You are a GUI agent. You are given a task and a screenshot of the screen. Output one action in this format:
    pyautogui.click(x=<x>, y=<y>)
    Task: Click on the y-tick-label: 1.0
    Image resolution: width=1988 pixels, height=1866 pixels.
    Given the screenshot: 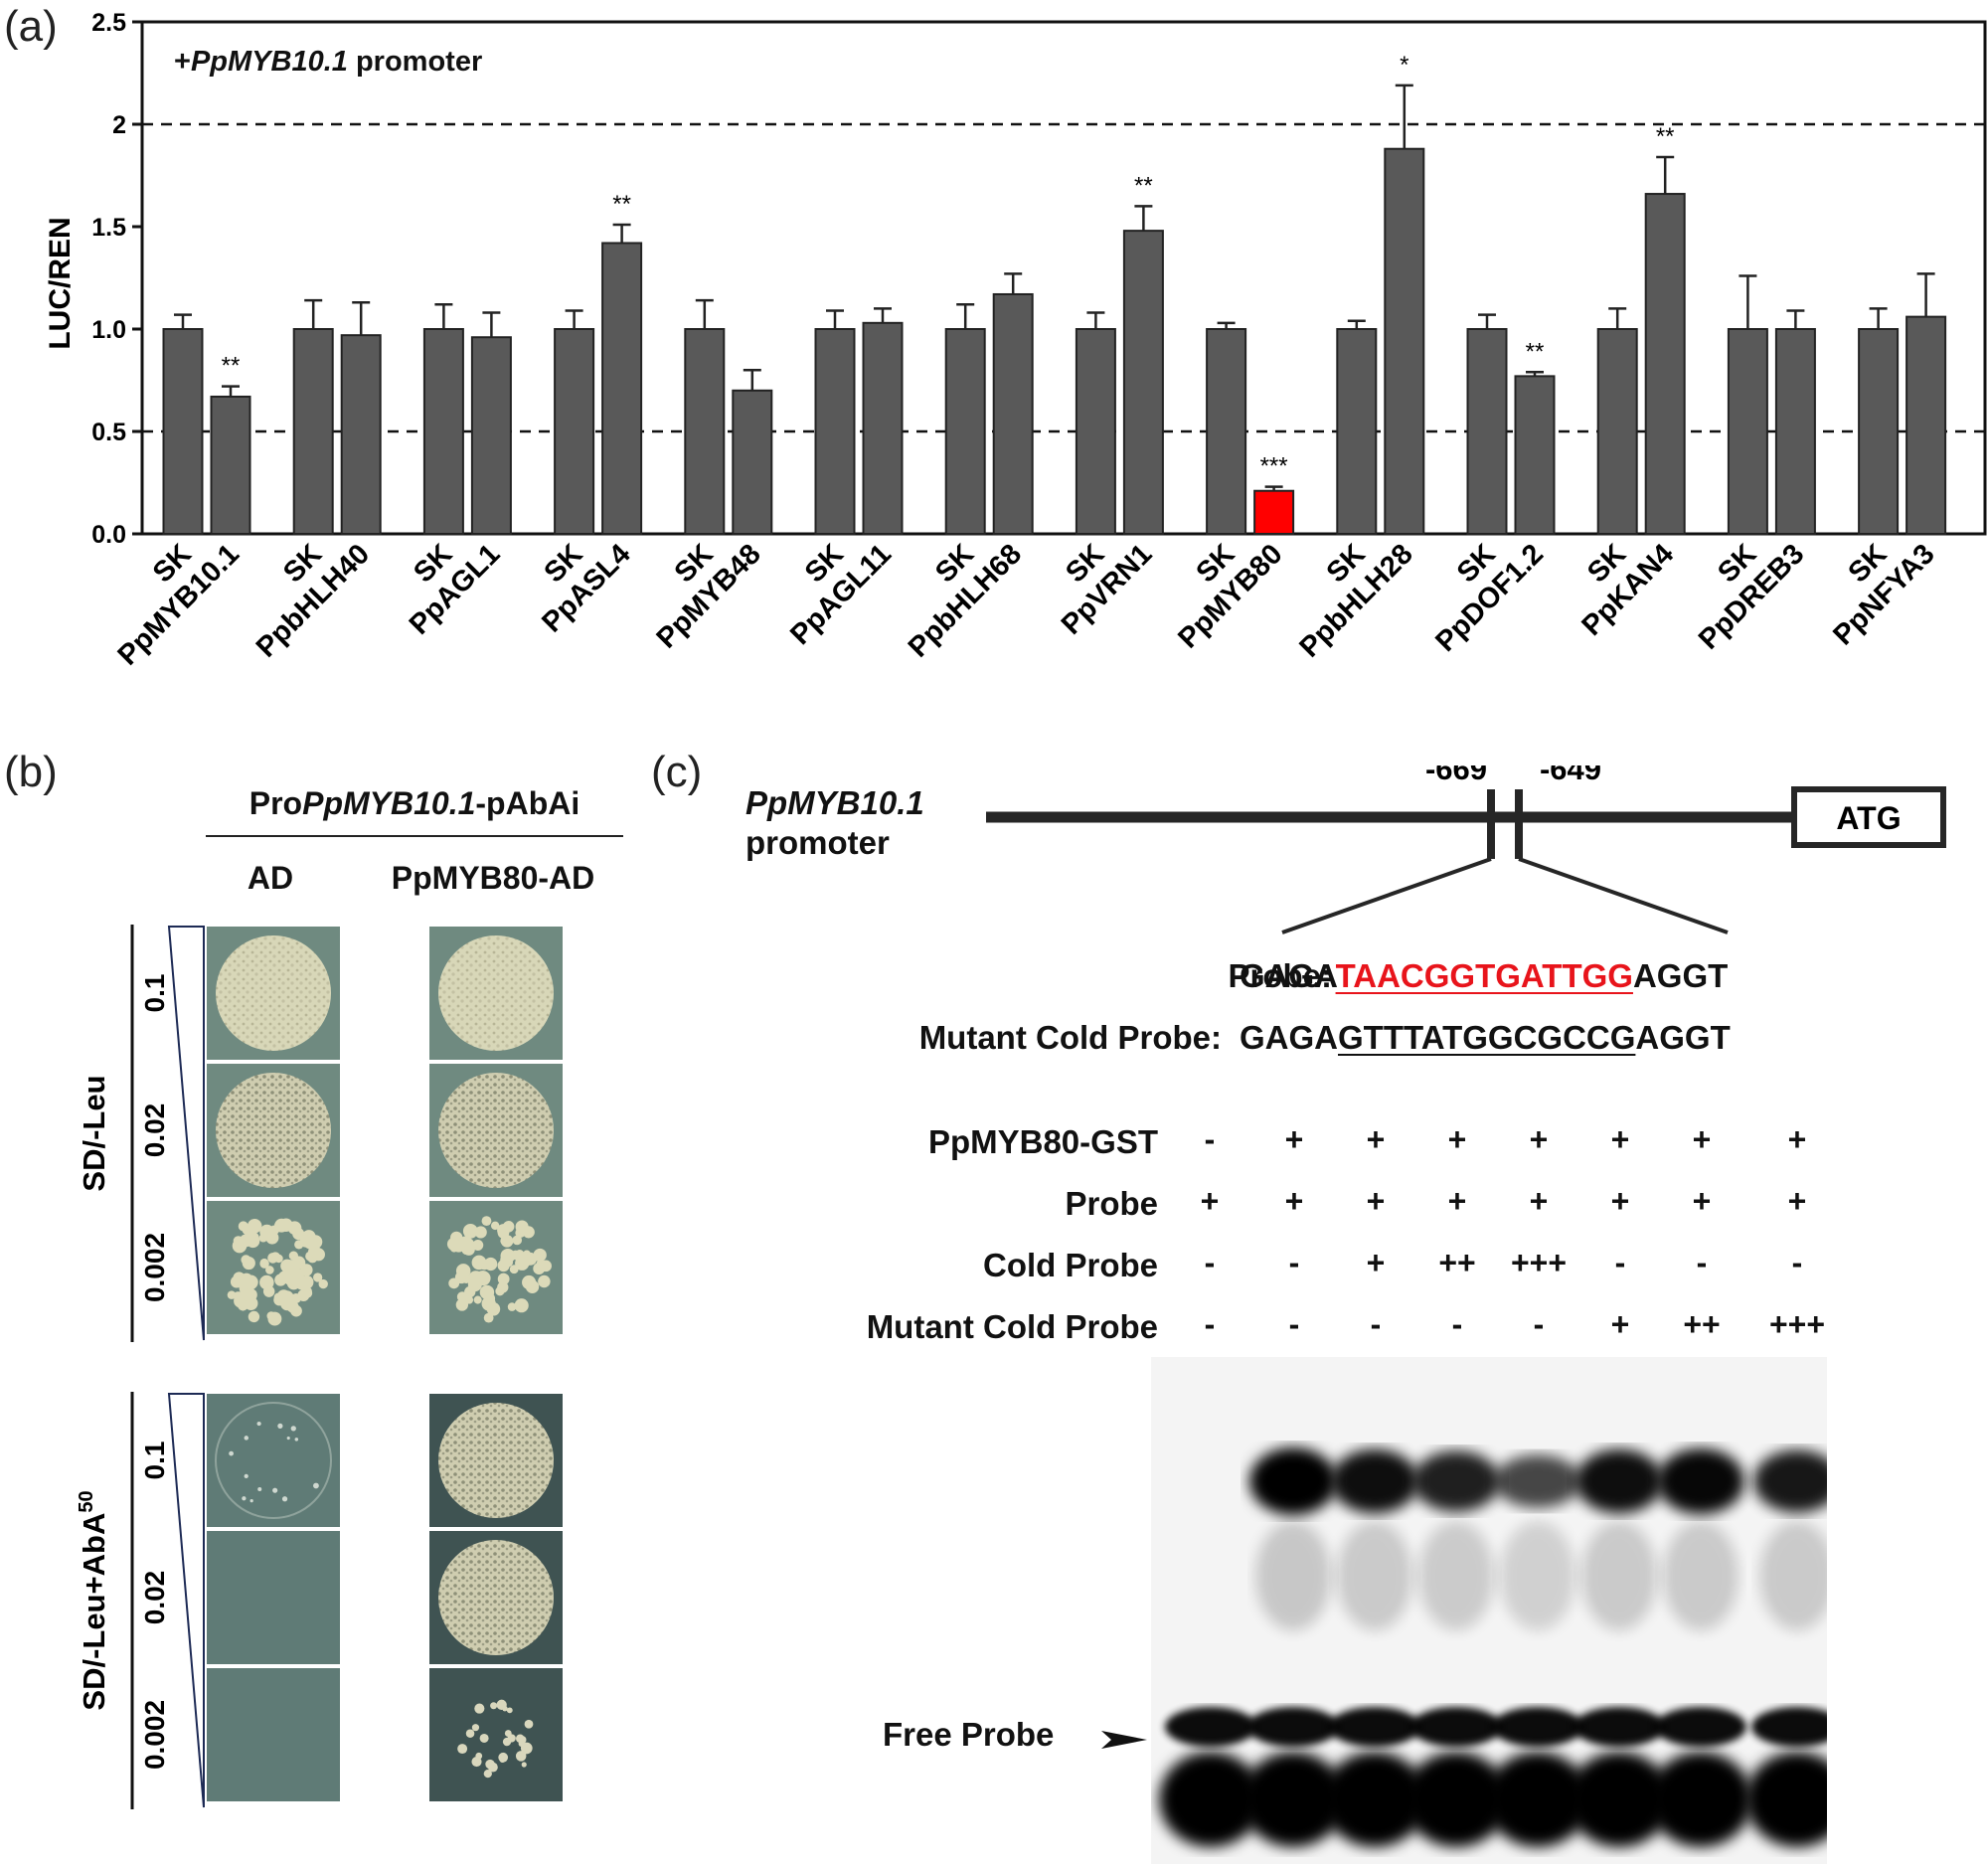 What is the action you would take?
    pyautogui.click(x=108, y=330)
    